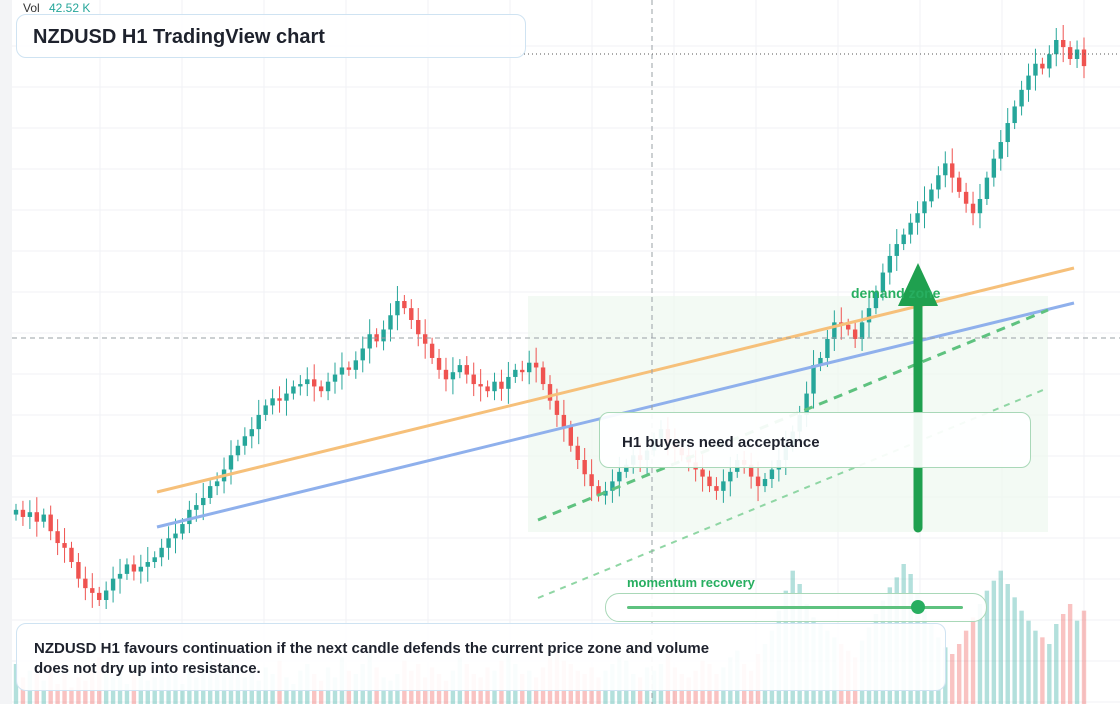 This screenshot has width=1120, height=704. Describe the element at coordinates (918, 607) in the screenshot. I see `momentum-slider-thumb` at that location.